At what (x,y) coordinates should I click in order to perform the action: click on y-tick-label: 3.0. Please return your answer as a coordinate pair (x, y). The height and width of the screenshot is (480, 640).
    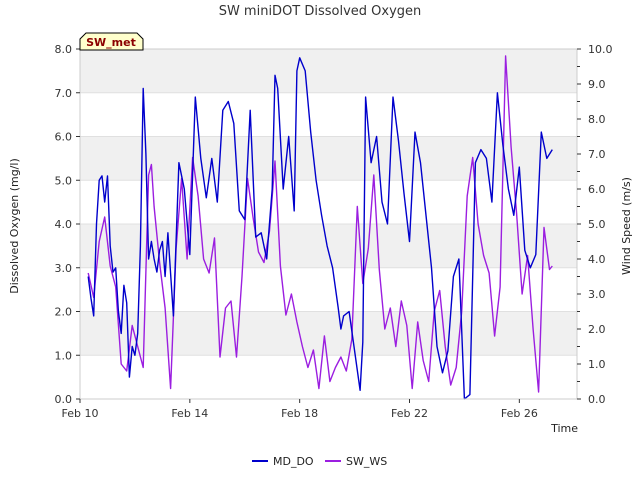
    Looking at the image, I should click on (64, 268).